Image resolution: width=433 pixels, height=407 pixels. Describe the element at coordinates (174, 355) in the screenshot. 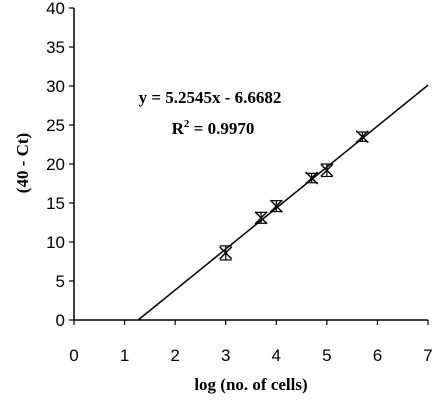

I see `x-tick-label: 2` at that location.